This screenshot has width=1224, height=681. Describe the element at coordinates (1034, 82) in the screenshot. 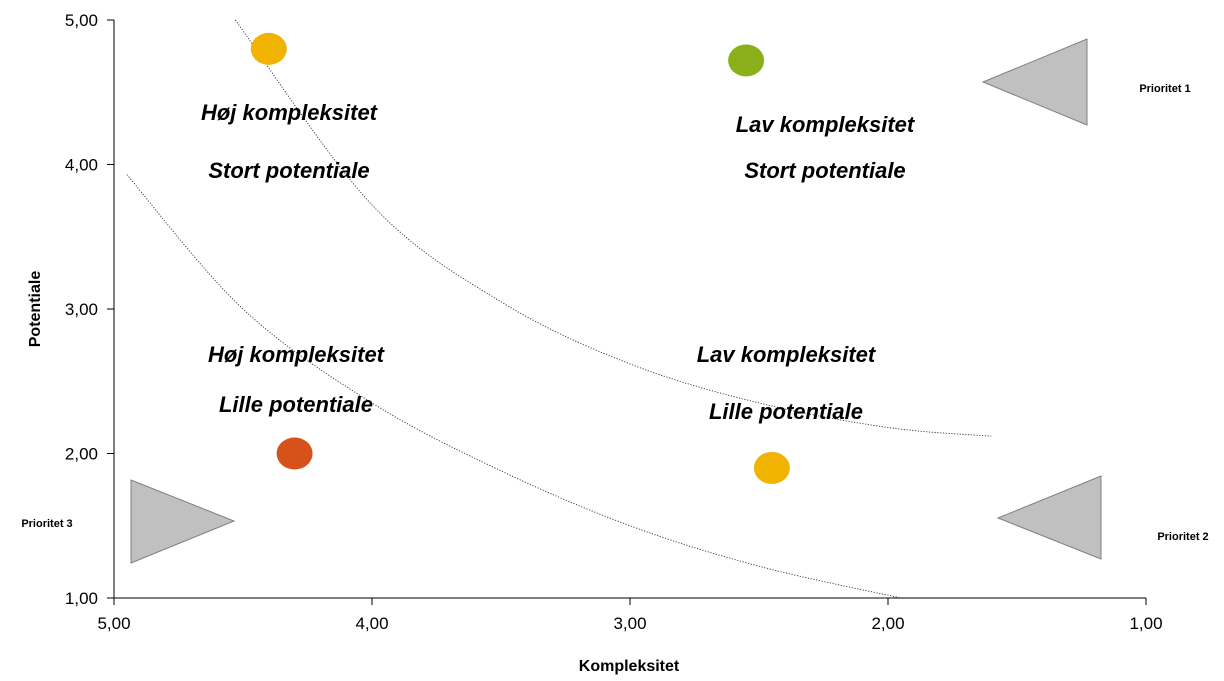

I see `priority-1-arrow` at that location.